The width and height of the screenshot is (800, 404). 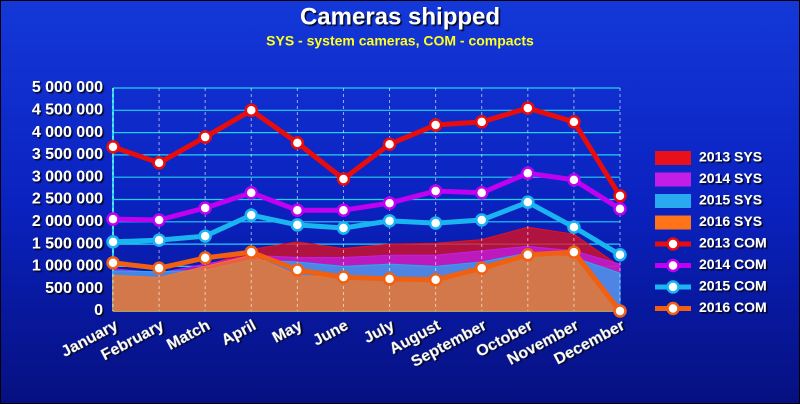 I want to click on y-tick-label: 4 500 000, so click(x=67, y=110).